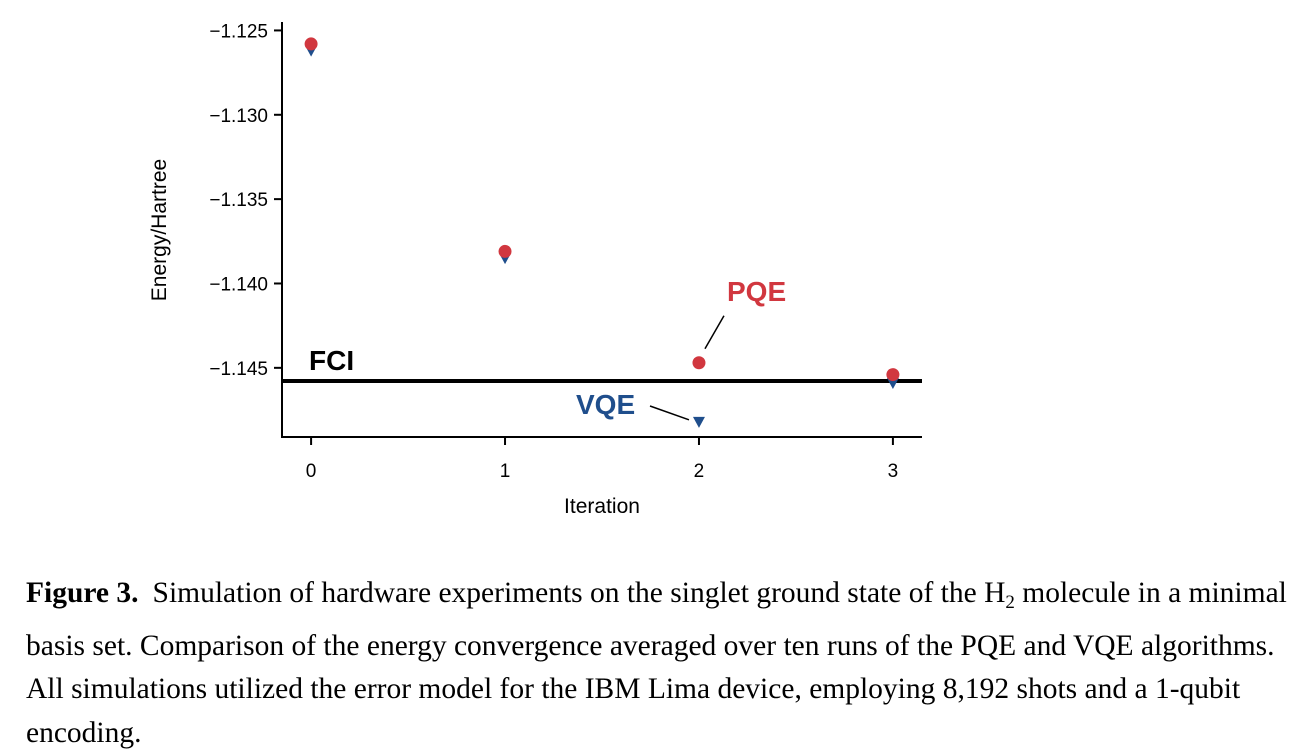  Describe the element at coordinates (605, 404) in the screenshot. I see `vqe-label: VQE` at that location.